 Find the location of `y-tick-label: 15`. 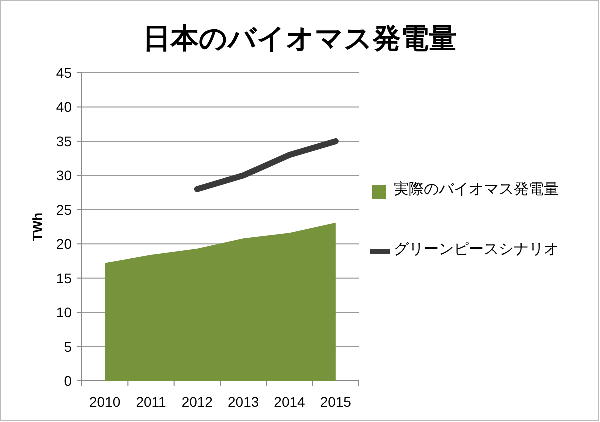

y-tick-label: 15 is located at coordinates (64, 278).